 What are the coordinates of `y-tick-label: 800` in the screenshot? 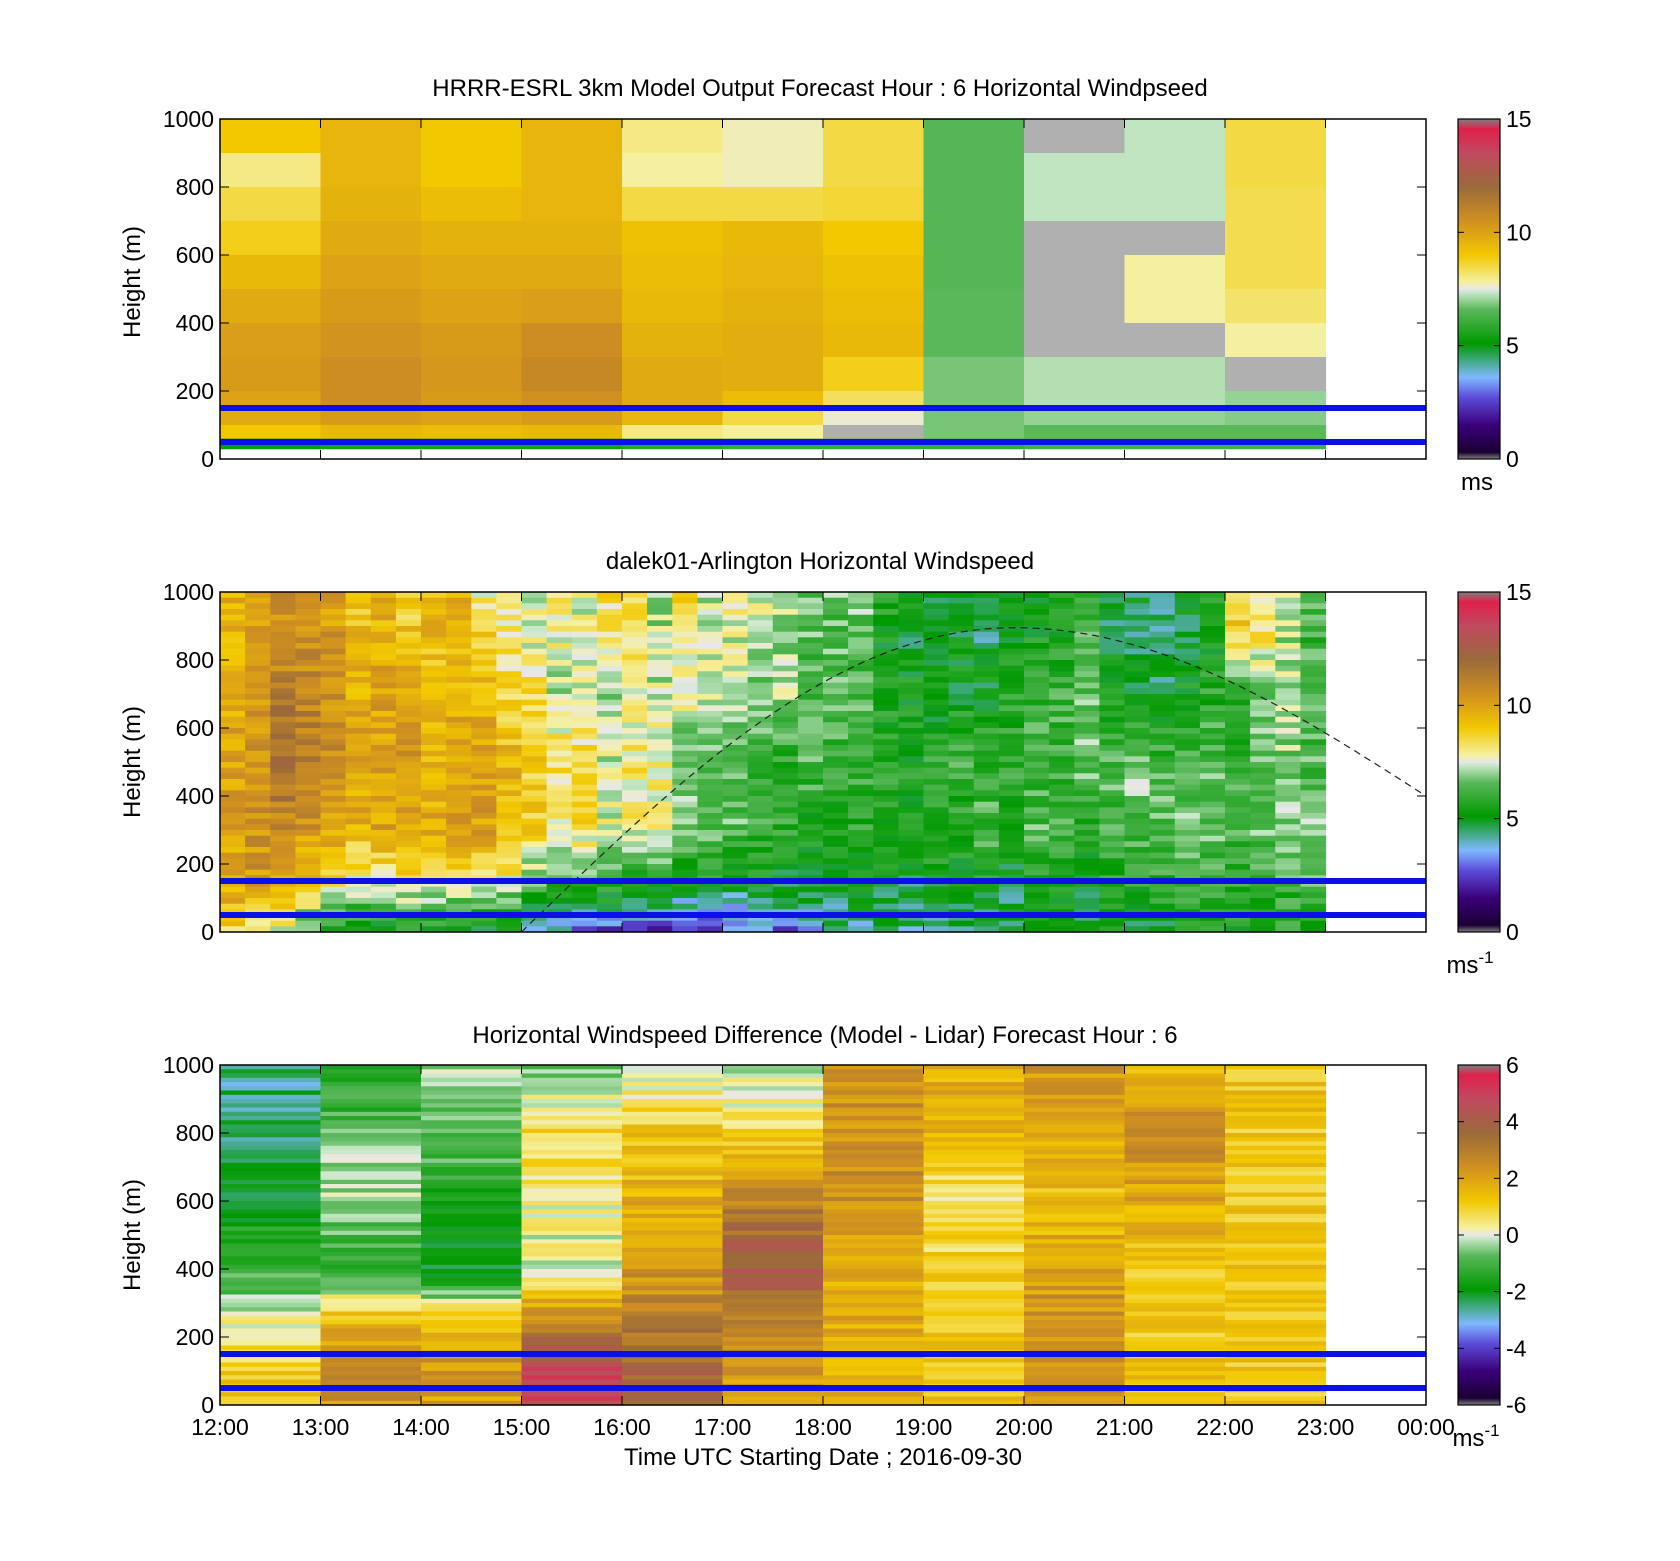 It's located at (195, 187).